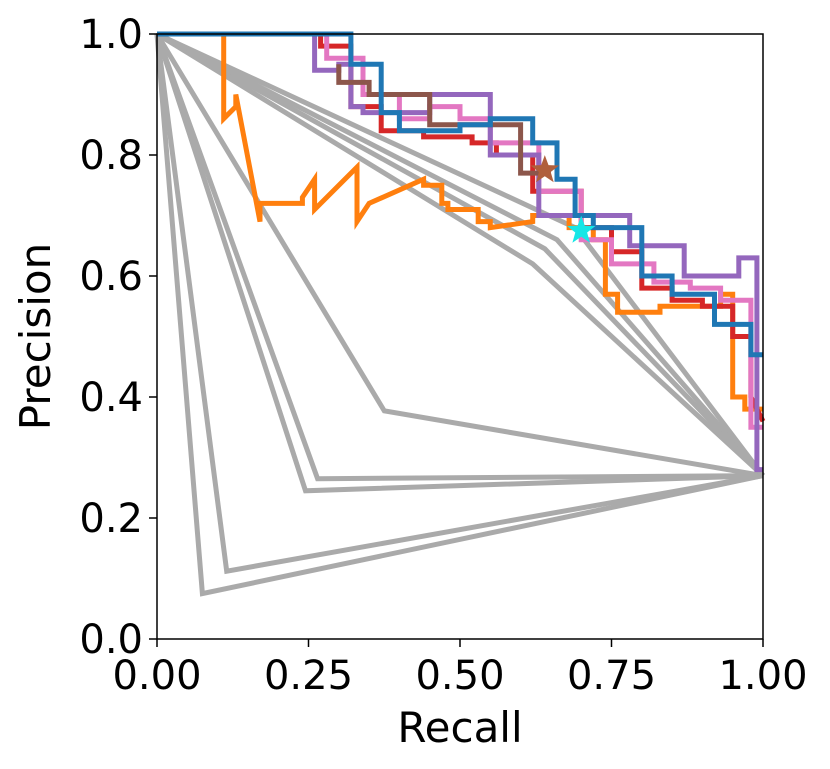 The image size is (830, 769). What do you see at coordinates (762, 676) in the screenshot?
I see `x-tick-label: 1.00` at bounding box center [762, 676].